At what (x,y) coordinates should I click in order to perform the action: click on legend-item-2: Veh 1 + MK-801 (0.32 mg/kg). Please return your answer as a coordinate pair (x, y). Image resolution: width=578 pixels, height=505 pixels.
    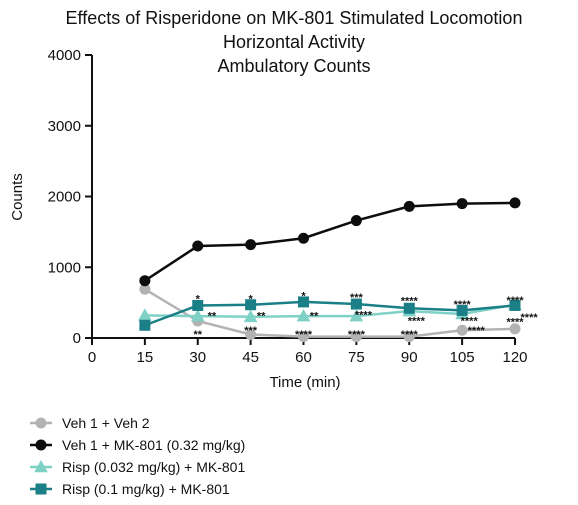
    Looking at the image, I should click on (137, 445).